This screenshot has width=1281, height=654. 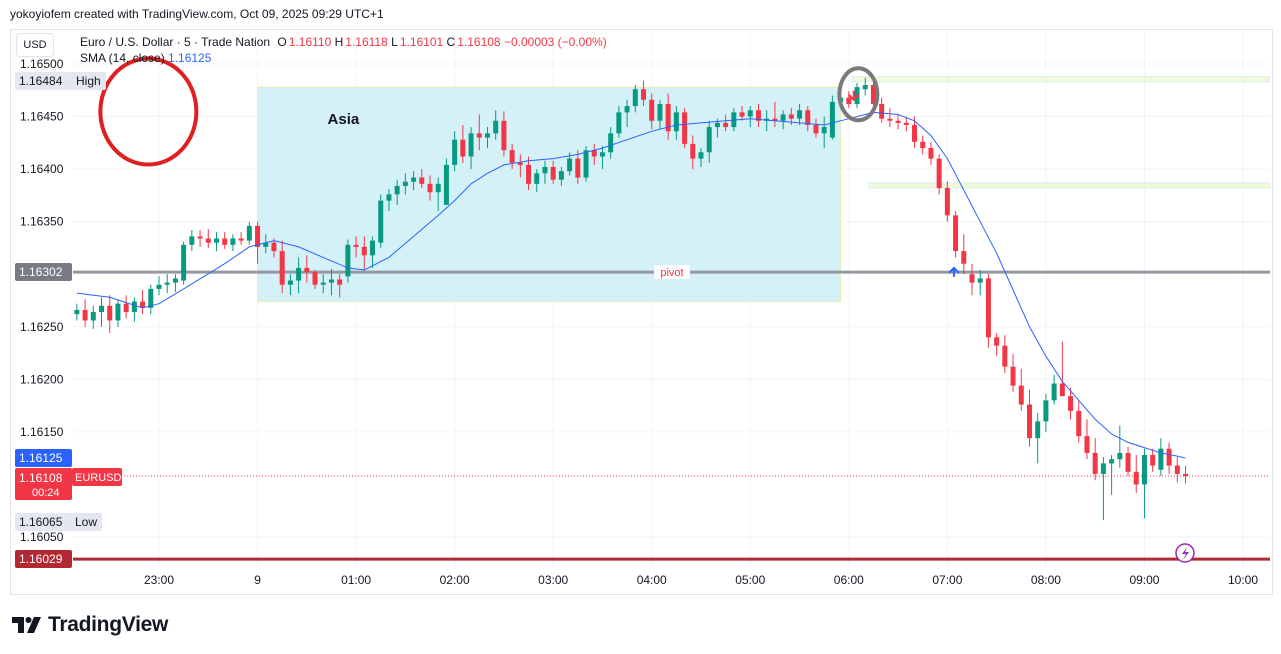 What do you see at coordinates (849, 580) in the screenshot?
I see `time-tick: 06:00` at bounding box center [849, 580].